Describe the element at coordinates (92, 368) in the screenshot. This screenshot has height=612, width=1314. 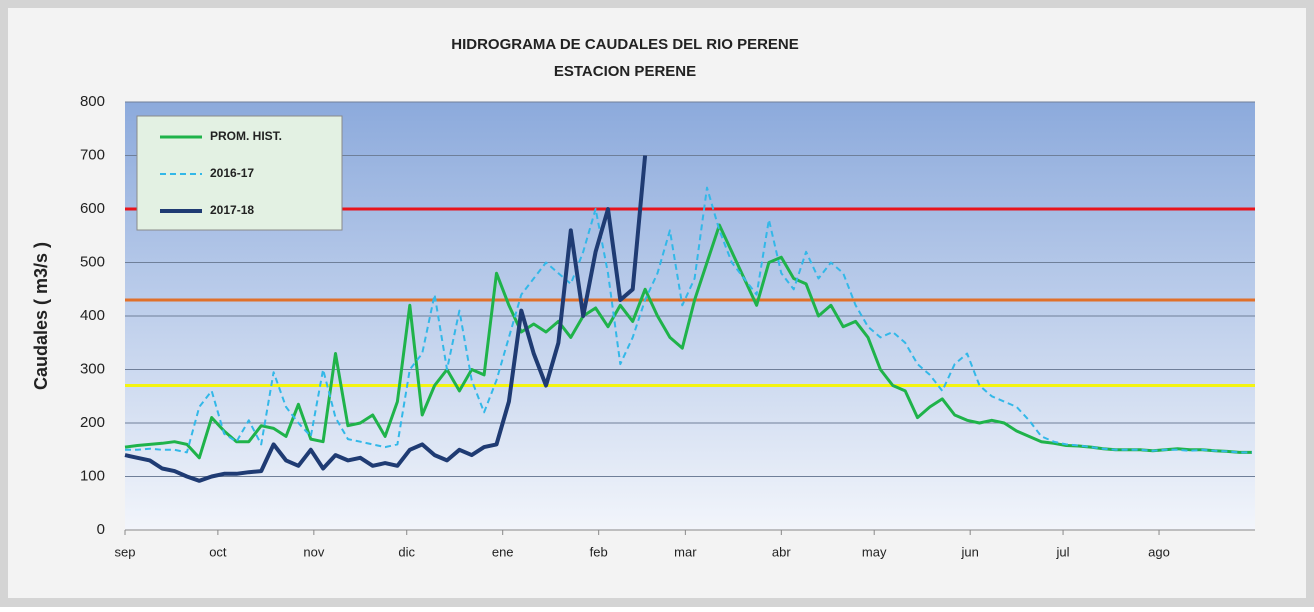
I see `y-tick-label: 300` at that location.